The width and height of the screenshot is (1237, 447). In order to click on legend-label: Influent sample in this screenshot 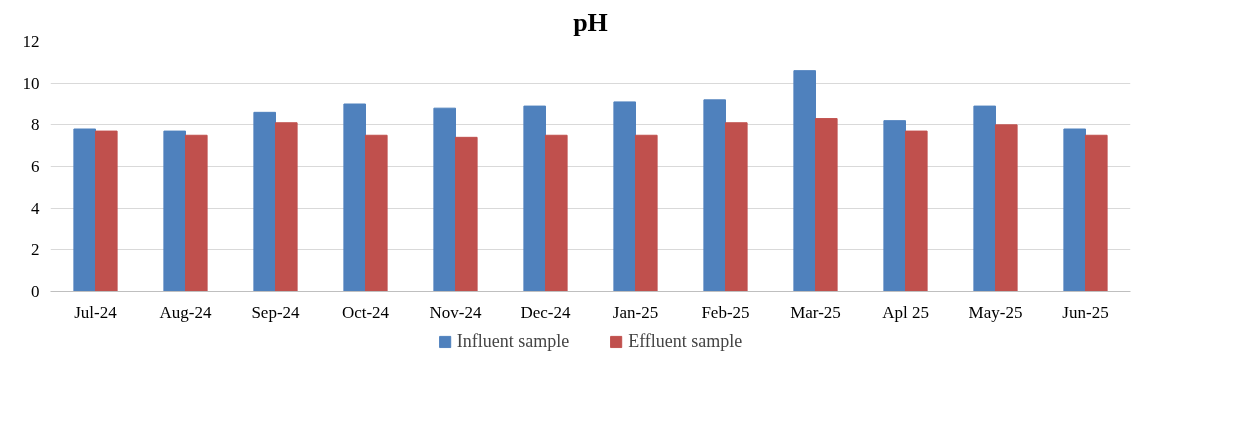, I will do `click(513, 341)`.